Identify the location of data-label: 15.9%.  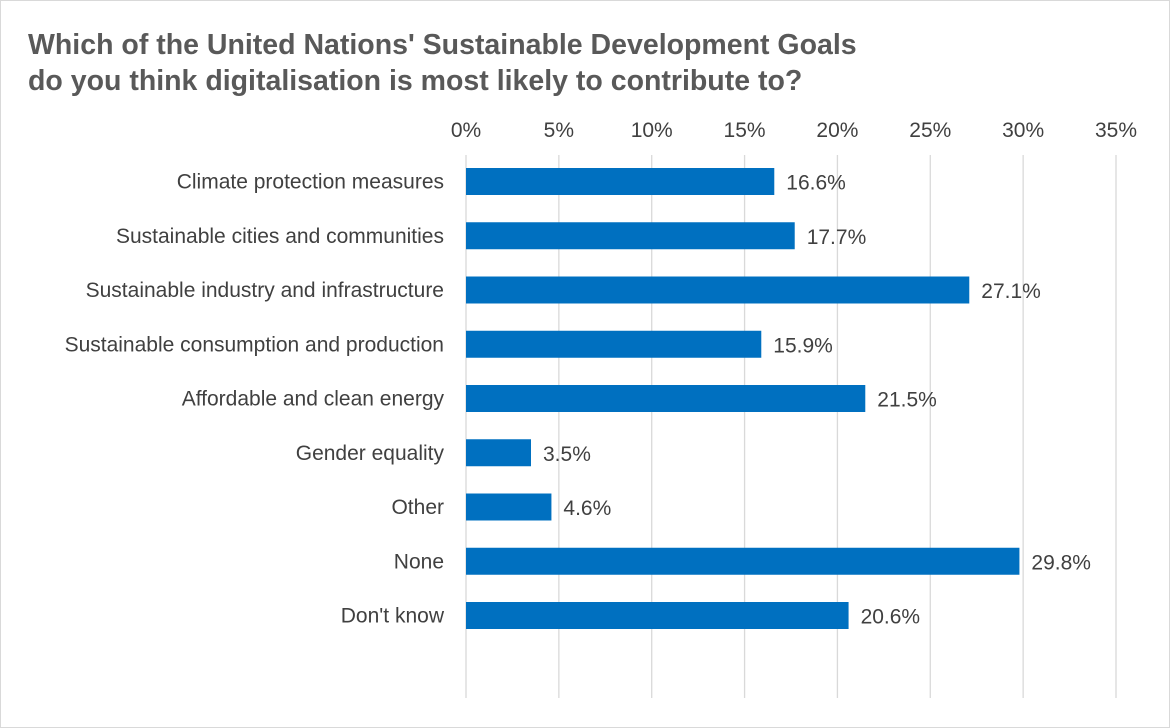
(803, 345).